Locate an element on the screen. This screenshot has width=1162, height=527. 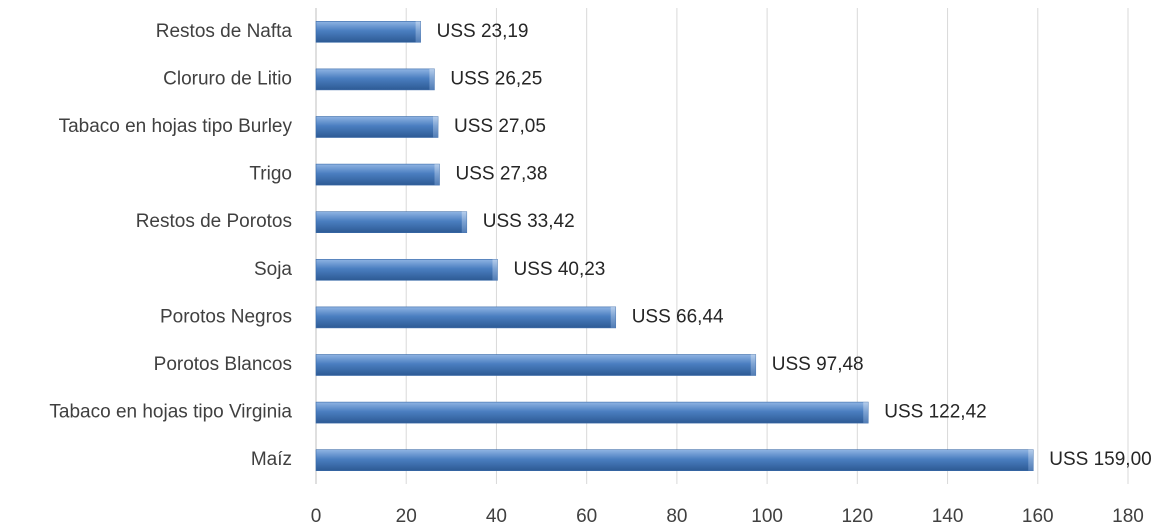
data-label: USS 66,44 is located at coordinates (678, 316).